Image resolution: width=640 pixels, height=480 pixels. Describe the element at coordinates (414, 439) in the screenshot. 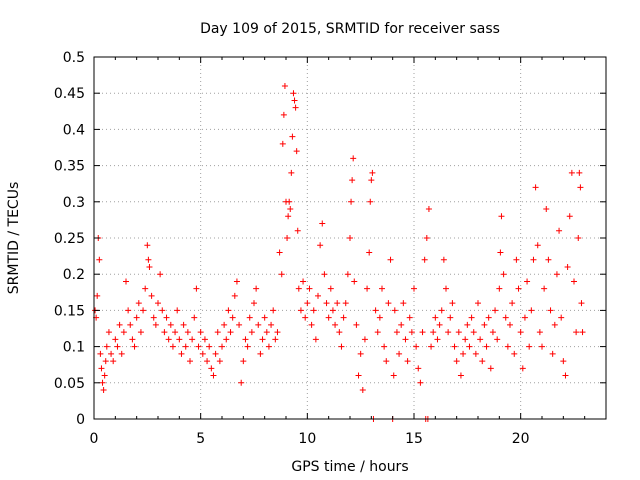

I see `x-tick-label: 15` at that location.